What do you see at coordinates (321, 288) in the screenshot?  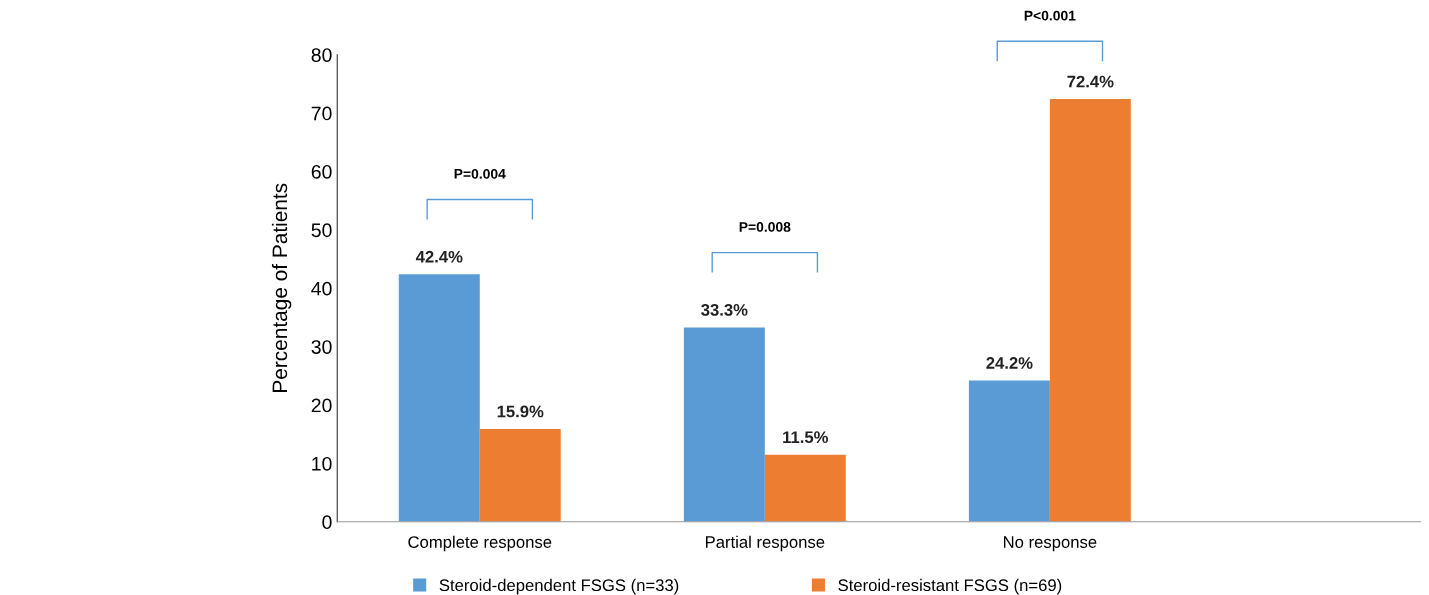 I see `y-tick-label: 40` at bounding box center [321, 288].